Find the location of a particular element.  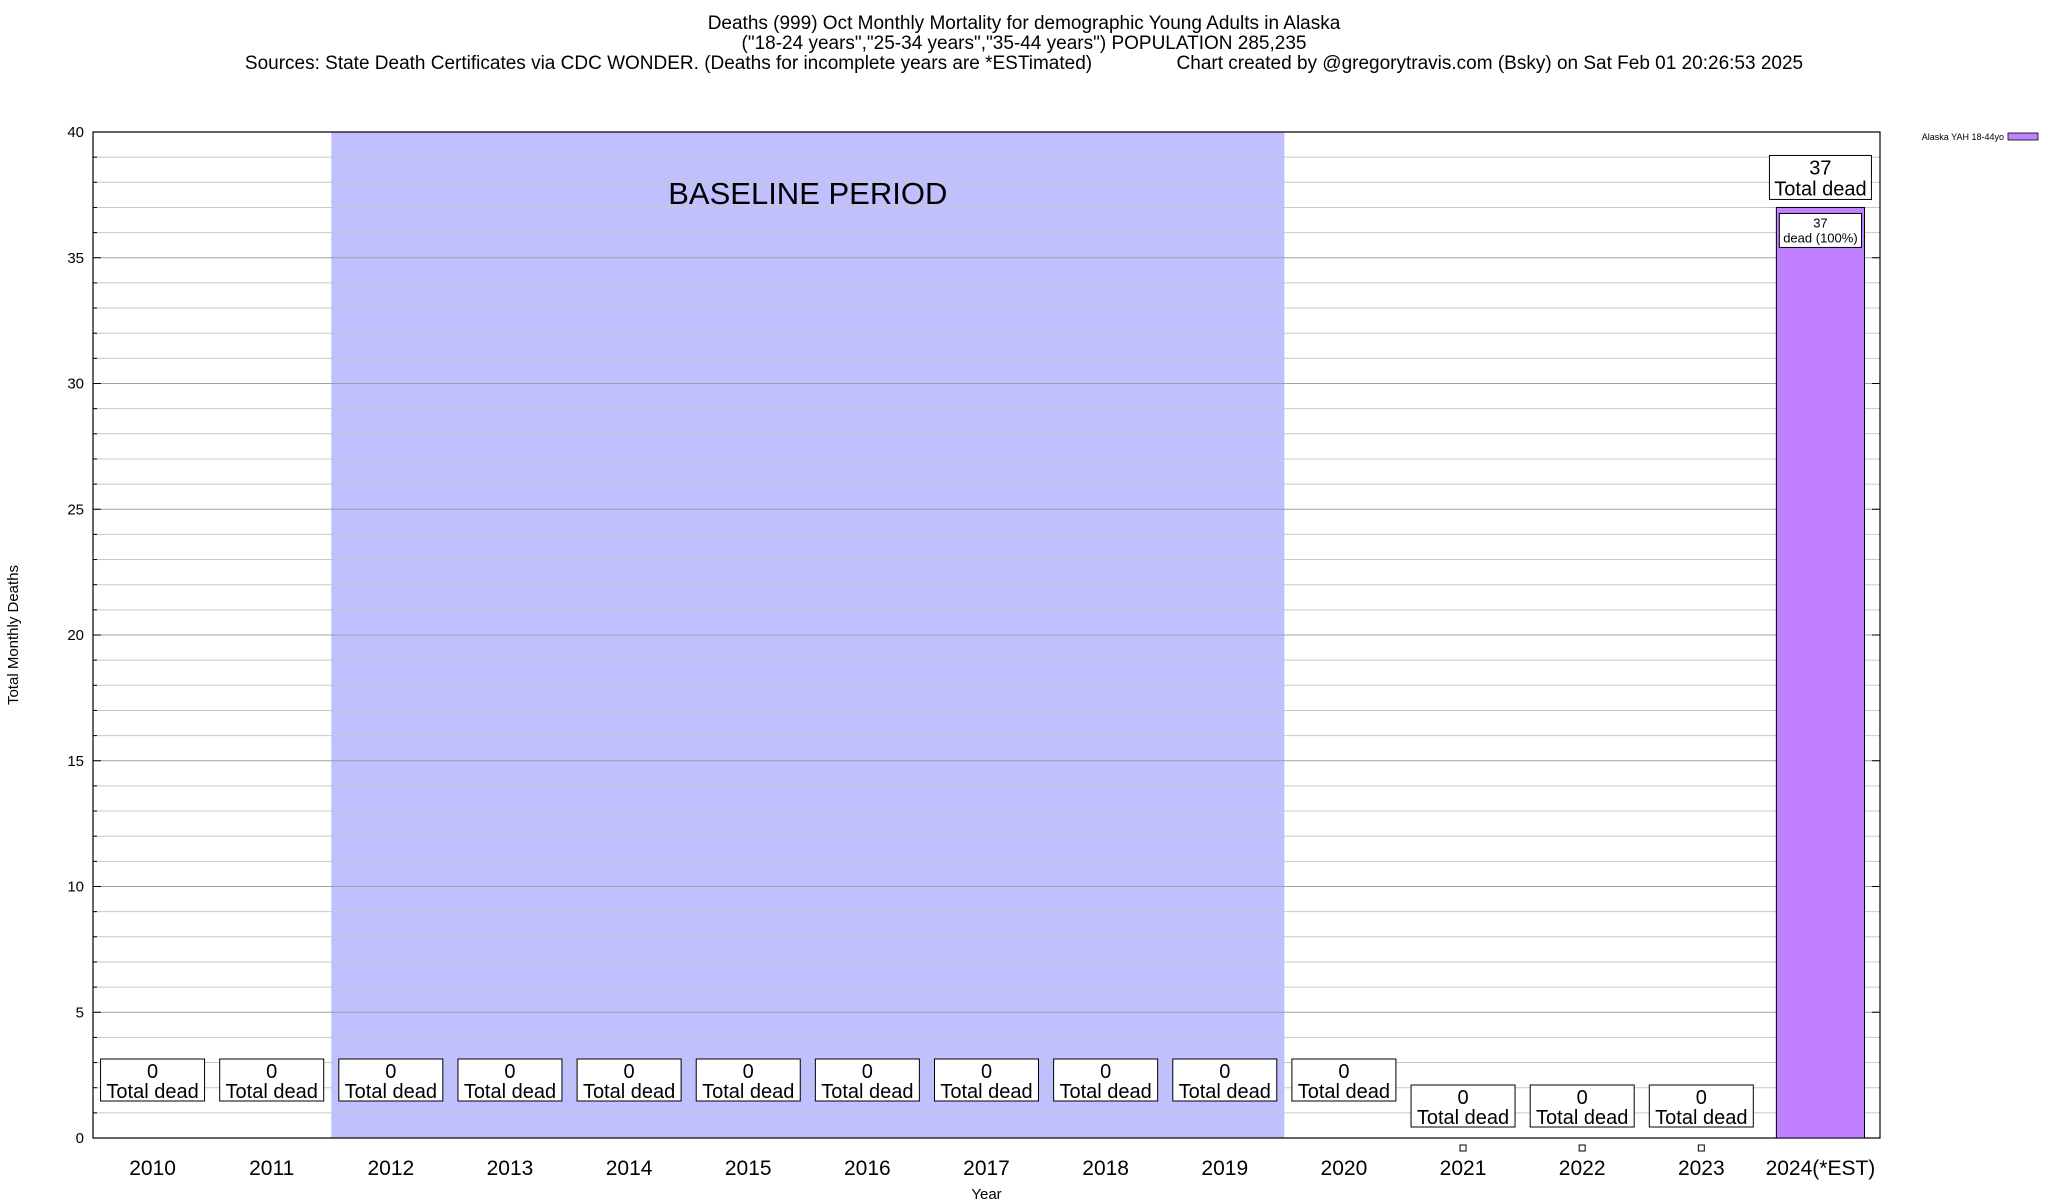

total-label-value: 37 is located at coordinates (1820, 168).